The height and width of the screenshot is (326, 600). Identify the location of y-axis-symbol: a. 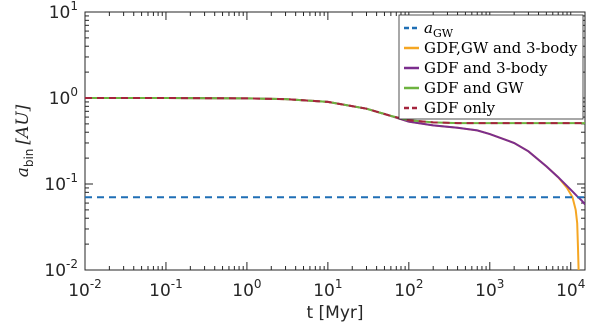
(23, 172).